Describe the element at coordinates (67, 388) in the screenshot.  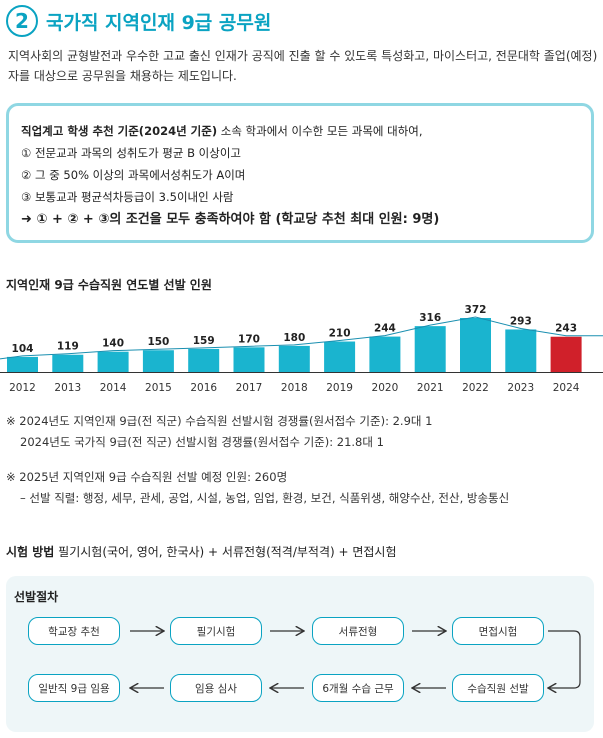
I see `tick-label-2013: 2013` at that location.